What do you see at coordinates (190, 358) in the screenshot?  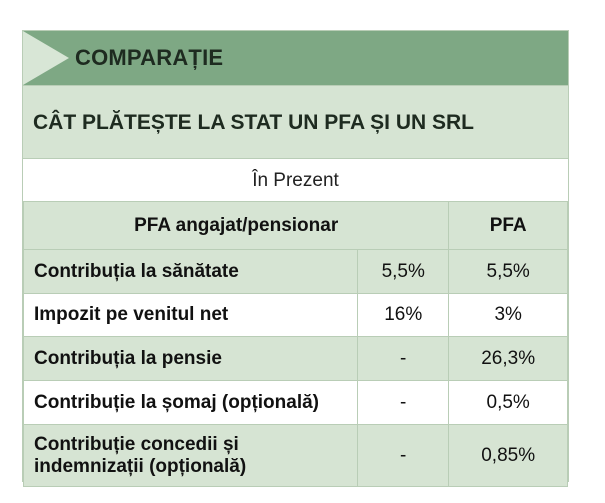 I see `row-label: Contribuția la pensie` at bounding box center [190, 358].